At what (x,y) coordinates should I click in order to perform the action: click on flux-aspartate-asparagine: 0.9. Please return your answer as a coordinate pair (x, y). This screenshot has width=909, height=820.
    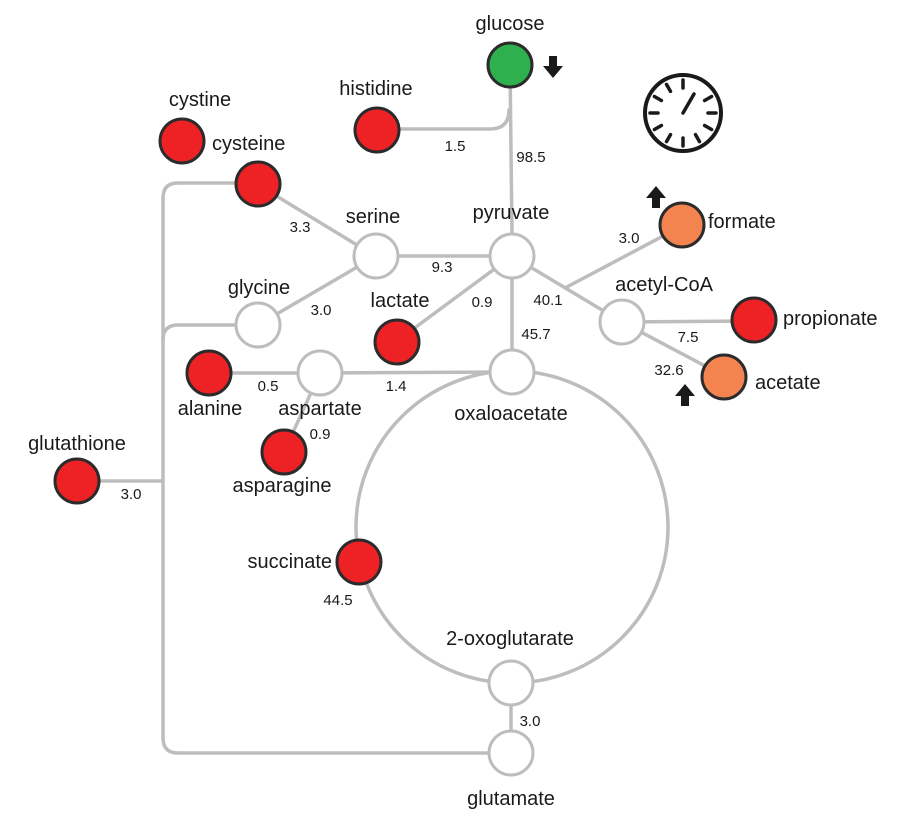
    Looking at the image, I should click on (320, 434).